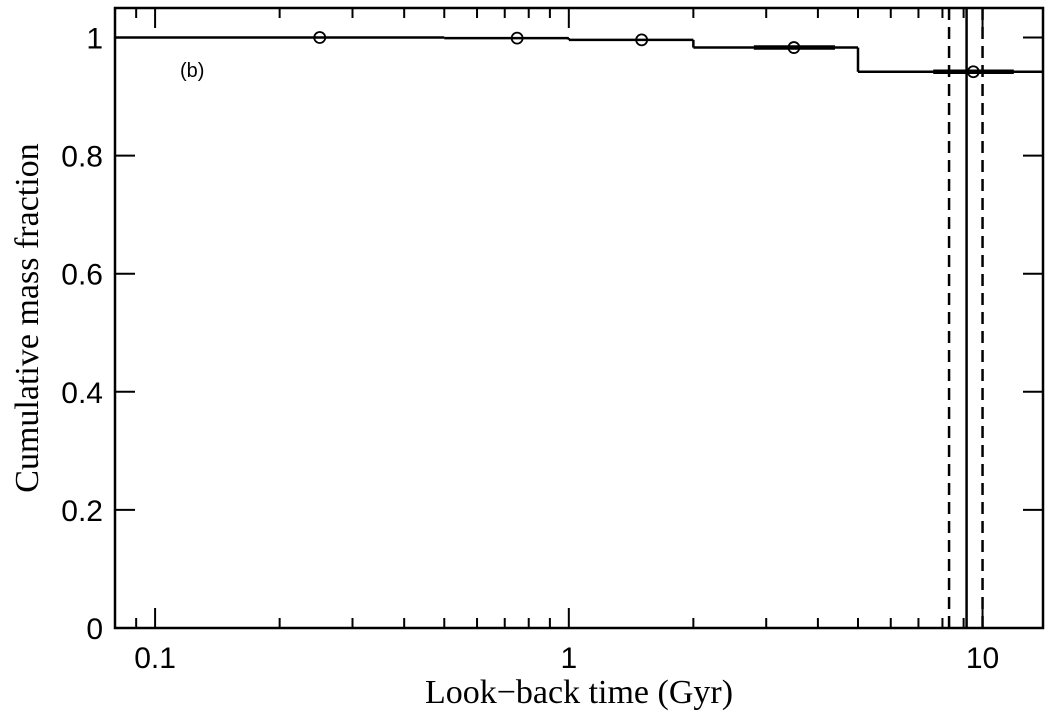  I want to click on x-tick-label: 1, so click(568, 658).